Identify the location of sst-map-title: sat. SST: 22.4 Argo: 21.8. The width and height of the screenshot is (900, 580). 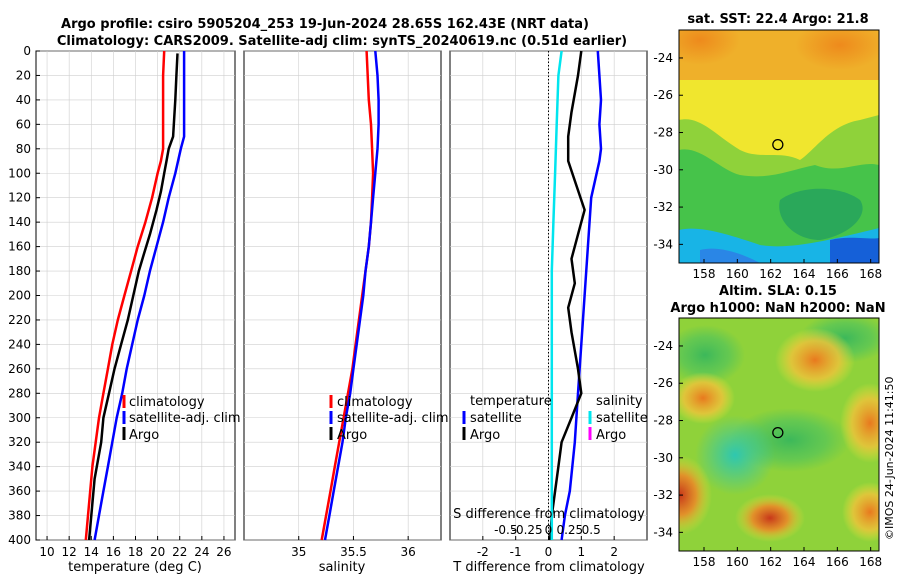
(777, 19).